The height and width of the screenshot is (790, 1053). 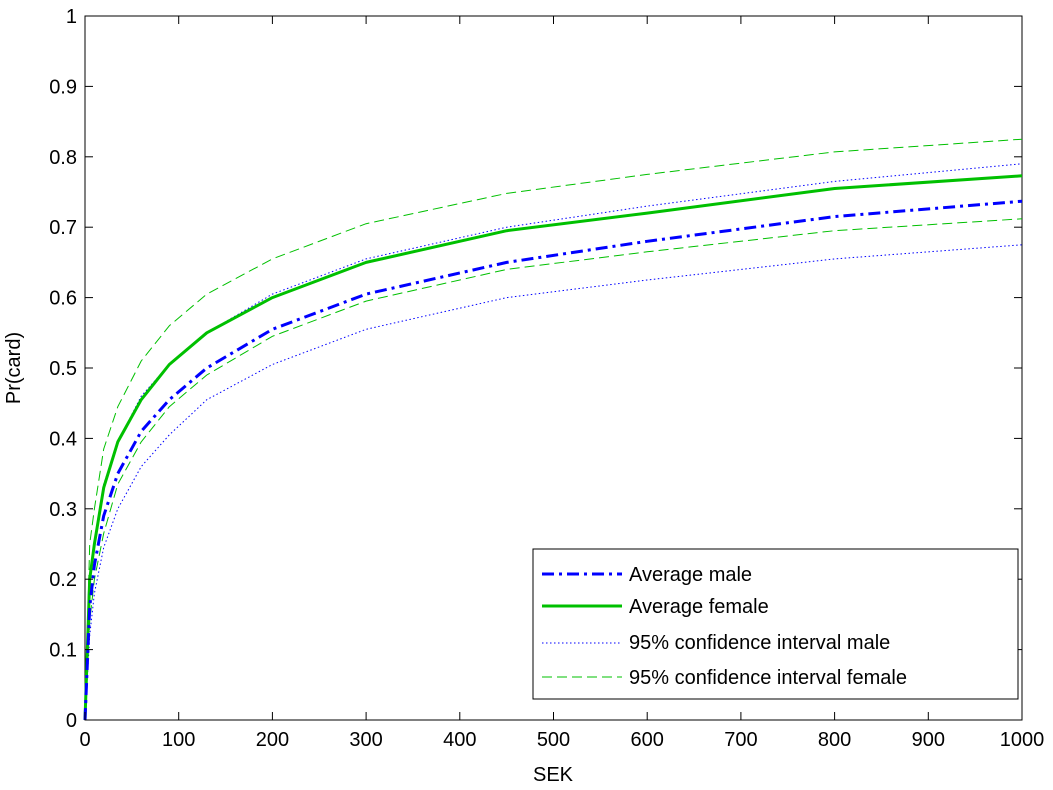 What do you see at coordinates (768, 678) in the screenshot?
I see `legend-label-ci-female: 95% confidence interval female` at bounding box center [768, 678].